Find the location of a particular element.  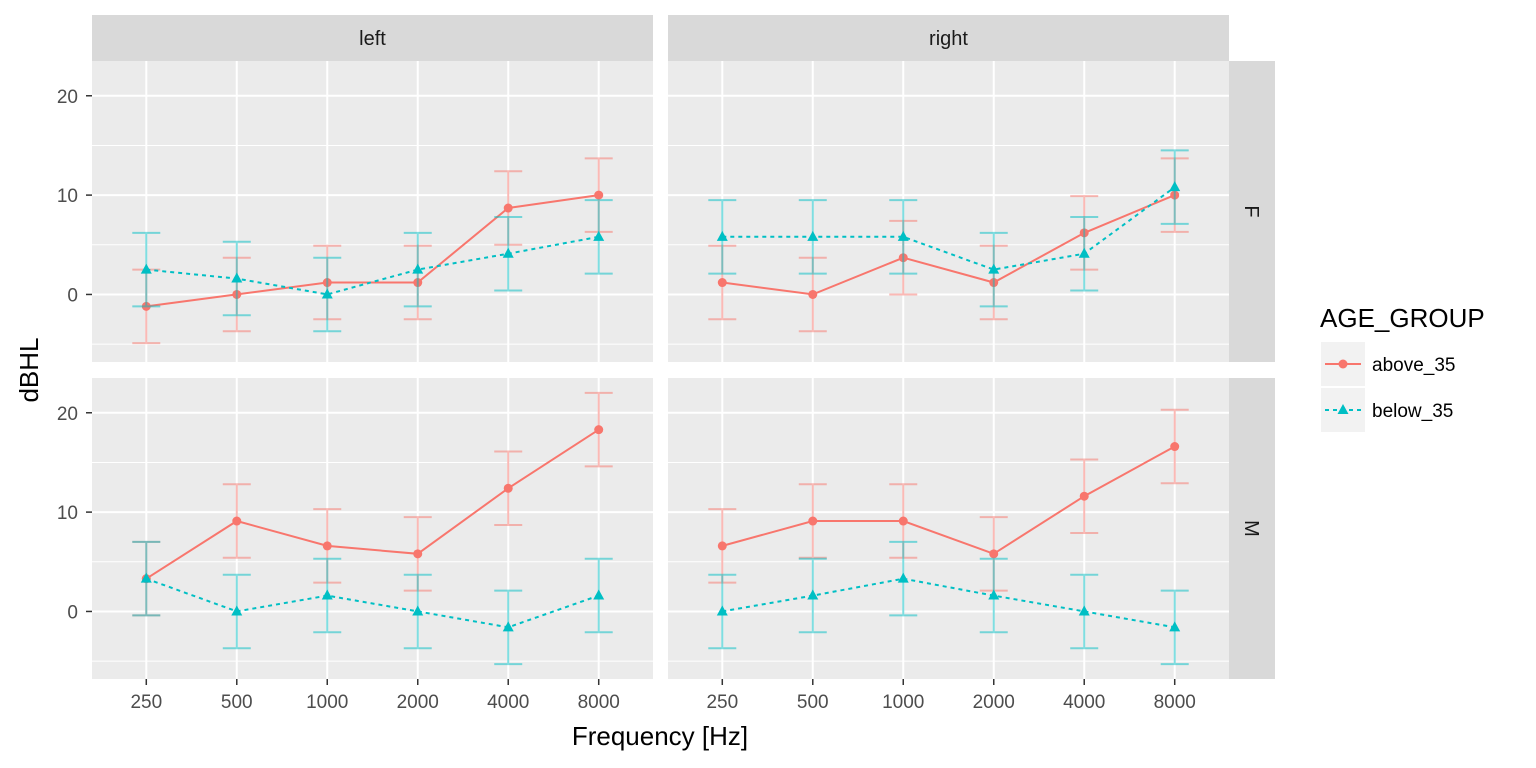

facet-strip-right is located at coordinates (948, 38).